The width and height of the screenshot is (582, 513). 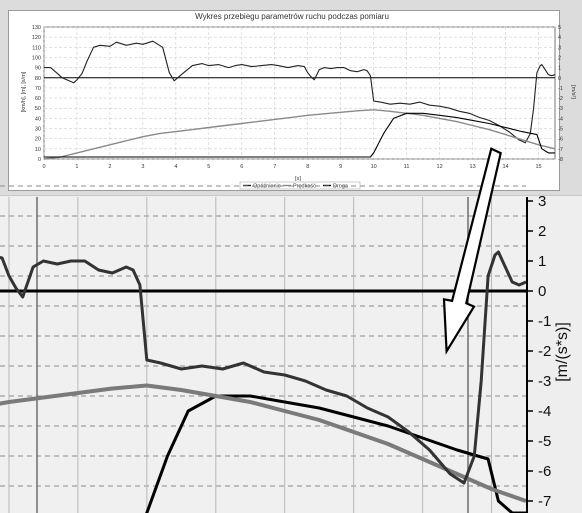 What do you see at coordinates (559, 28) in the screenshot?
I see `y-right-tick-label: 5` at bounding box center [559, 28].